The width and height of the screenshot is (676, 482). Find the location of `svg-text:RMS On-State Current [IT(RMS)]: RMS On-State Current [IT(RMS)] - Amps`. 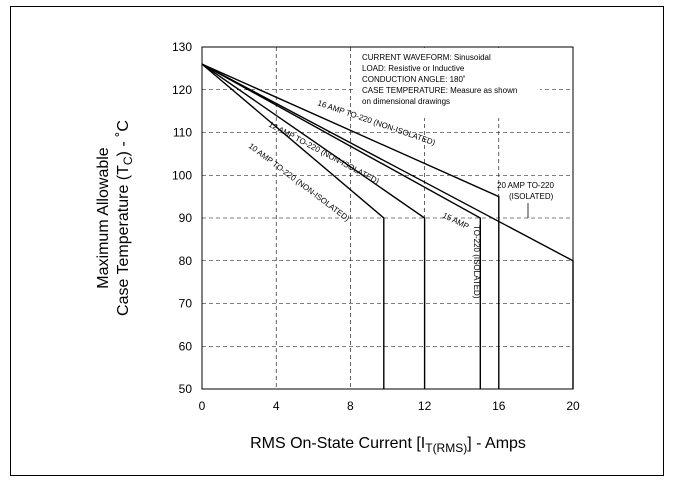

svg-text:RMS On-State Current [IT(RMS)]: RMS On-State Current [IT(RMS)] - Amps is located at coordinates (388, 445).